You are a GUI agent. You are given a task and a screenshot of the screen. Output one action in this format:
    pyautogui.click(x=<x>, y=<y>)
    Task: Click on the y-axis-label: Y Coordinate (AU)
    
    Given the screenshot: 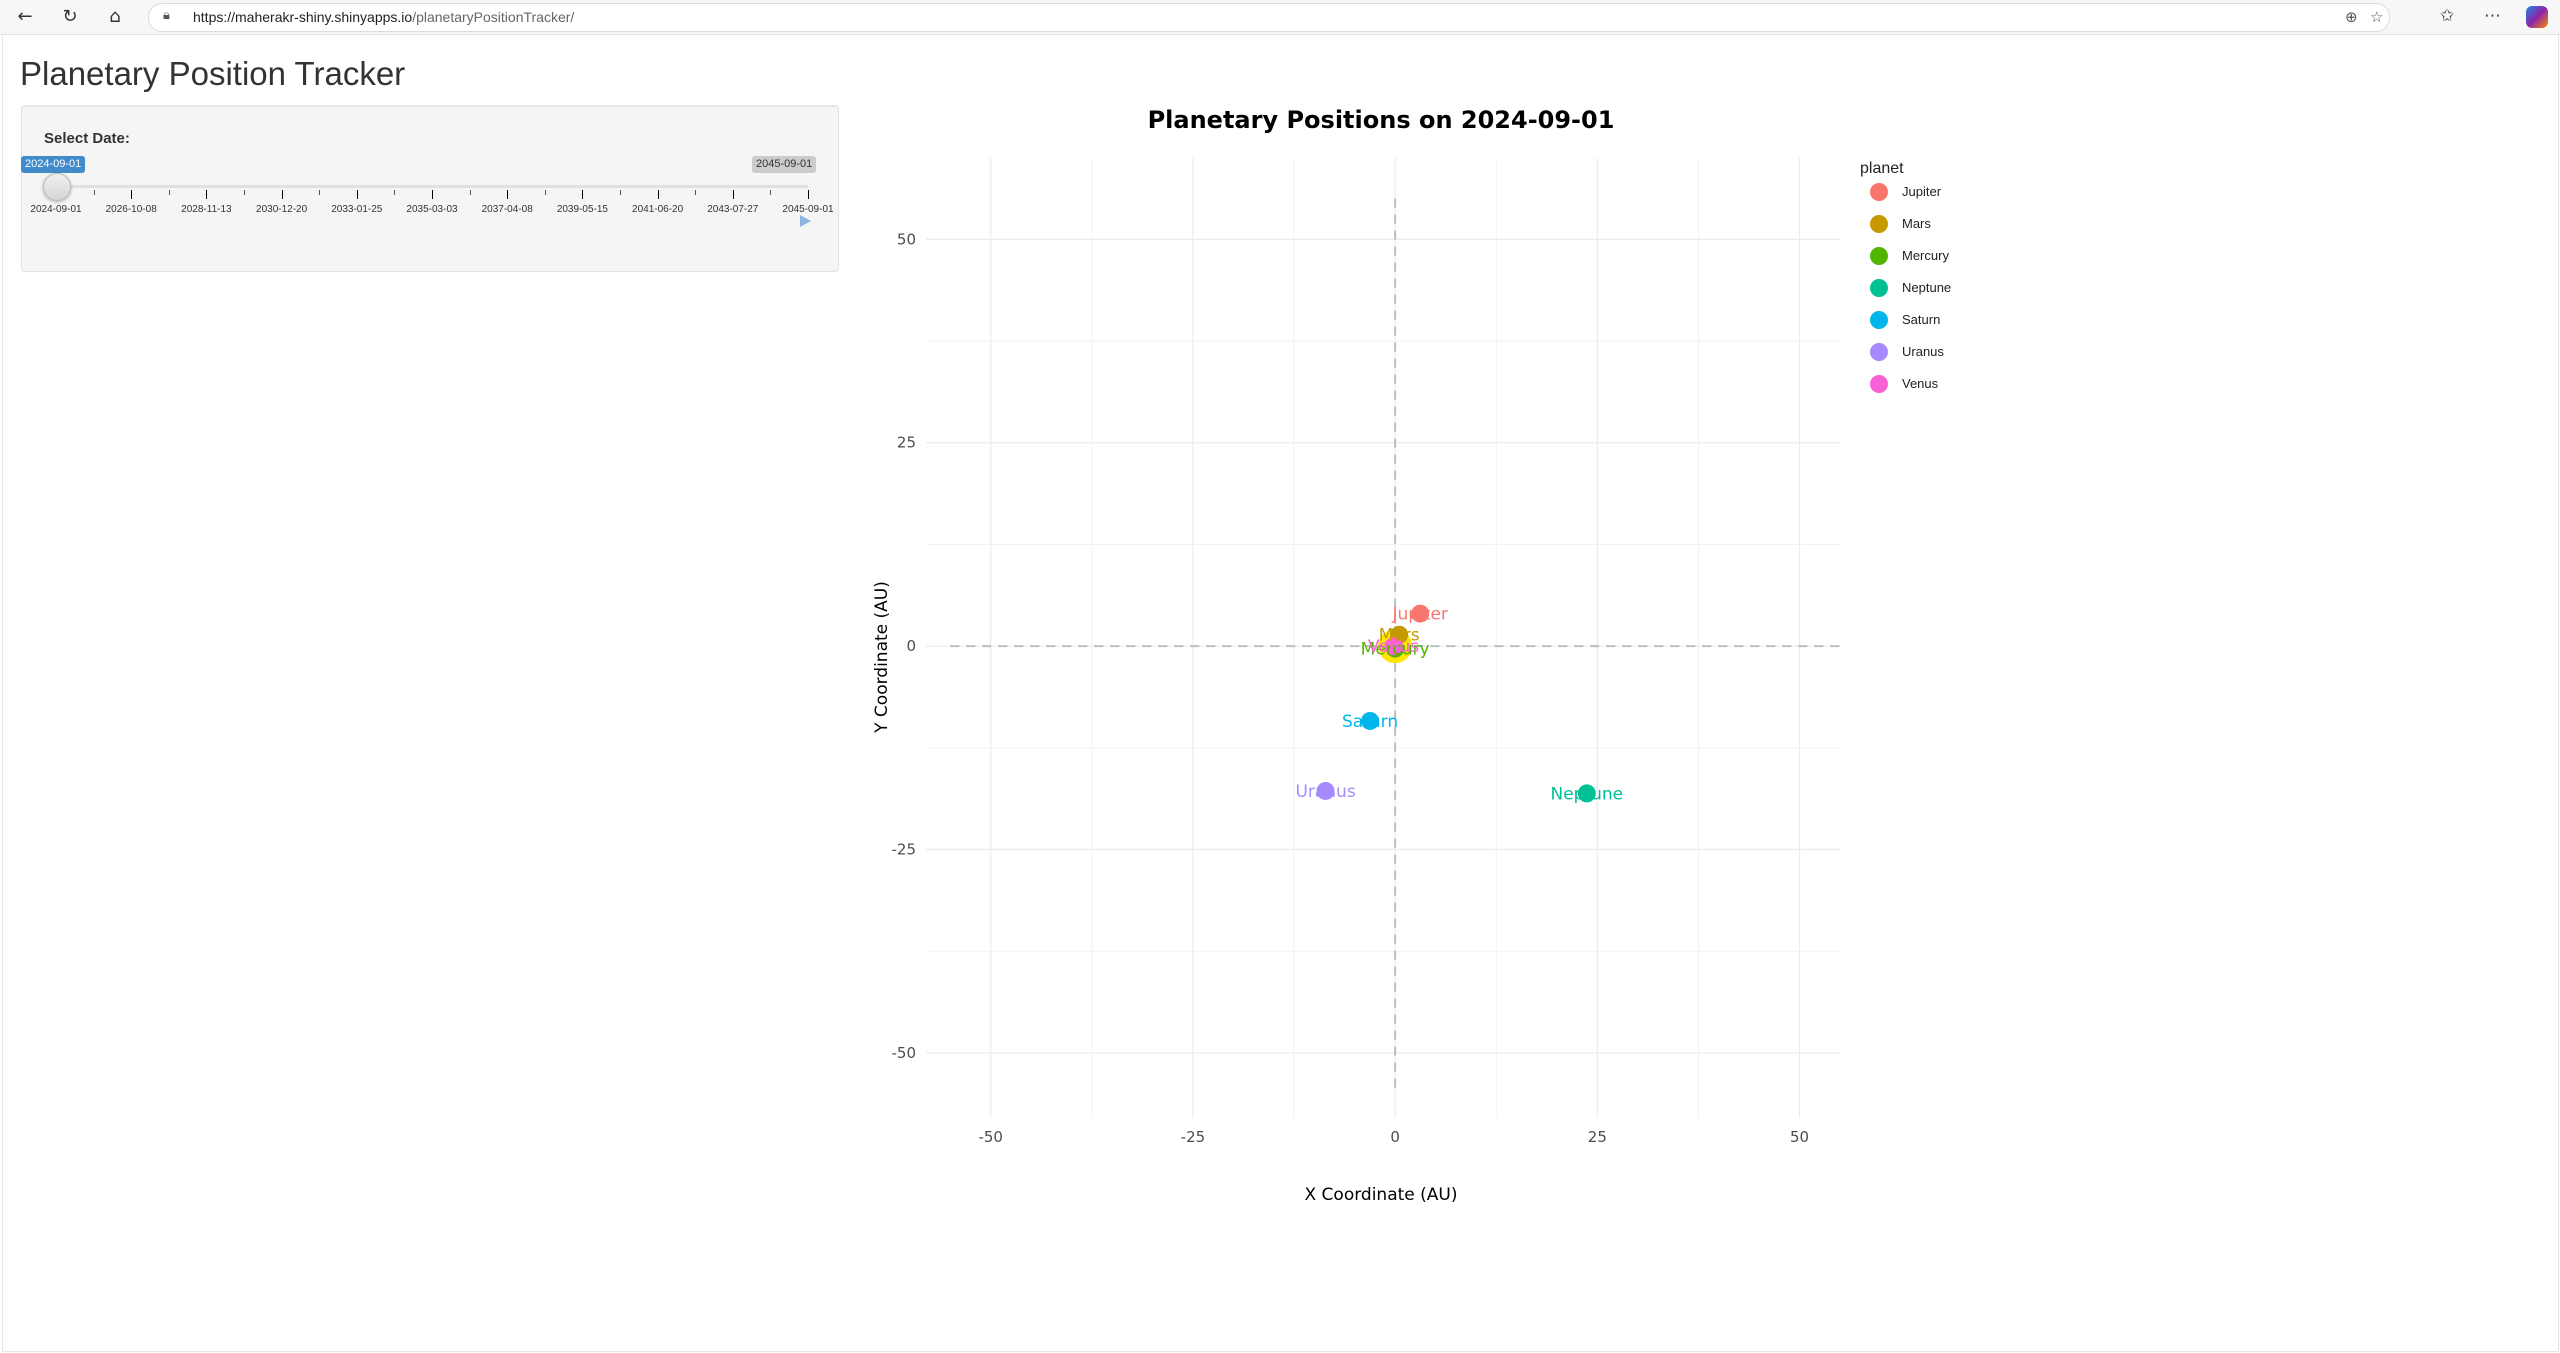 What is the action you would take?
    pyautogui.click(x=882, y=657)
    